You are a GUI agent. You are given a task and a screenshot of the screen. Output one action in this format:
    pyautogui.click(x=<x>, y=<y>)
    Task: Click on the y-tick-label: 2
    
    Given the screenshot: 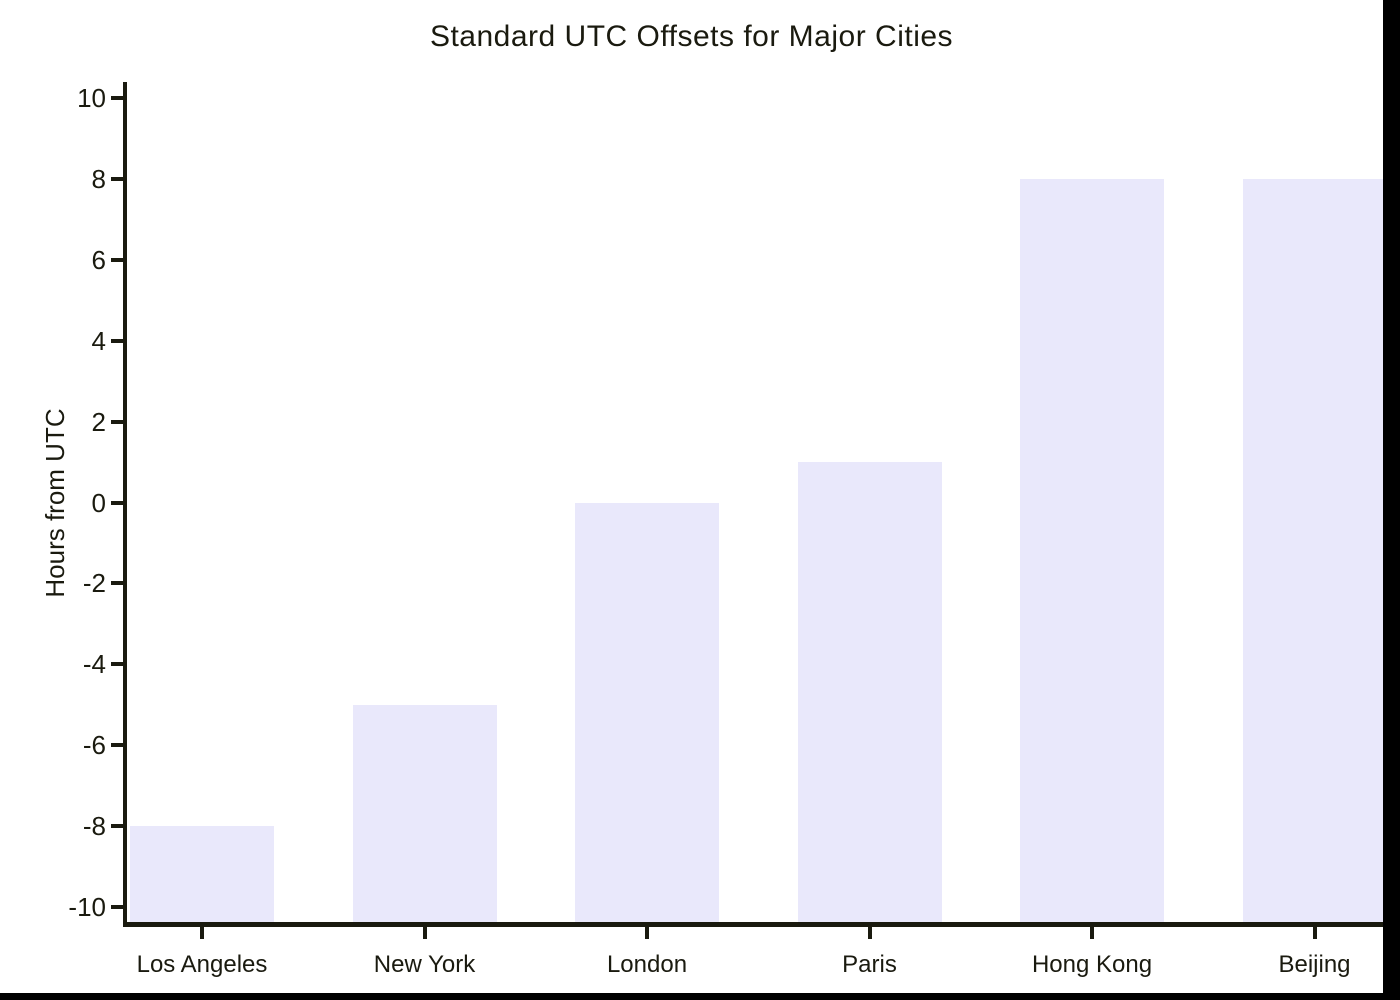 What is the action you would take?
    pyautogui.click(x=98, y=421)
    